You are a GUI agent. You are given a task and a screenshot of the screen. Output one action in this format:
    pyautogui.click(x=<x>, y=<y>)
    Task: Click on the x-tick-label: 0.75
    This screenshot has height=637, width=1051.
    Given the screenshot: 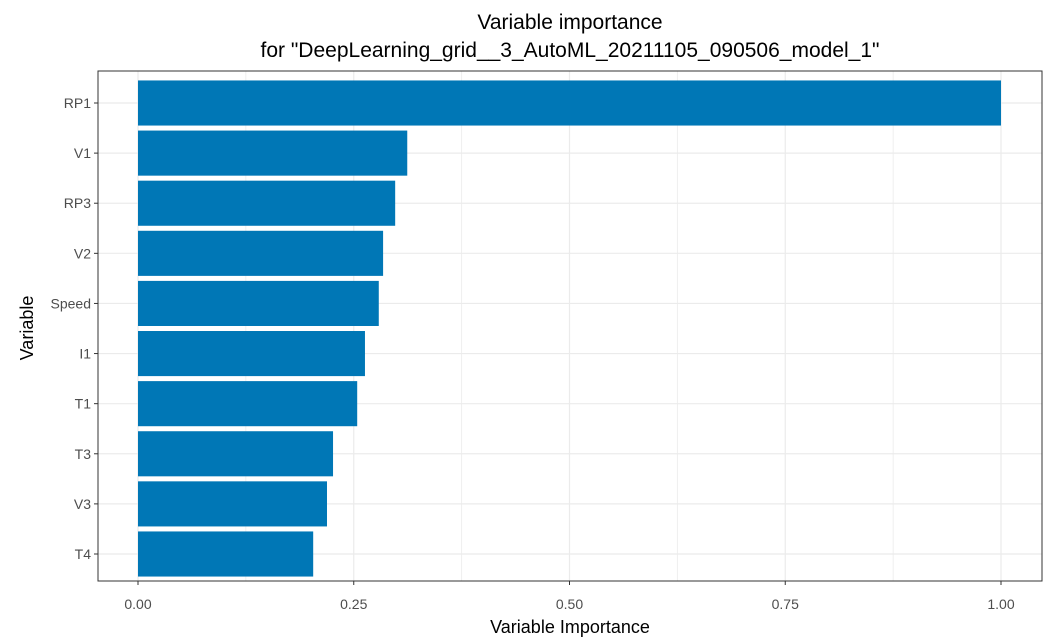 What is the action you would take?
    pyautogui.click(x=785, y=604)
    